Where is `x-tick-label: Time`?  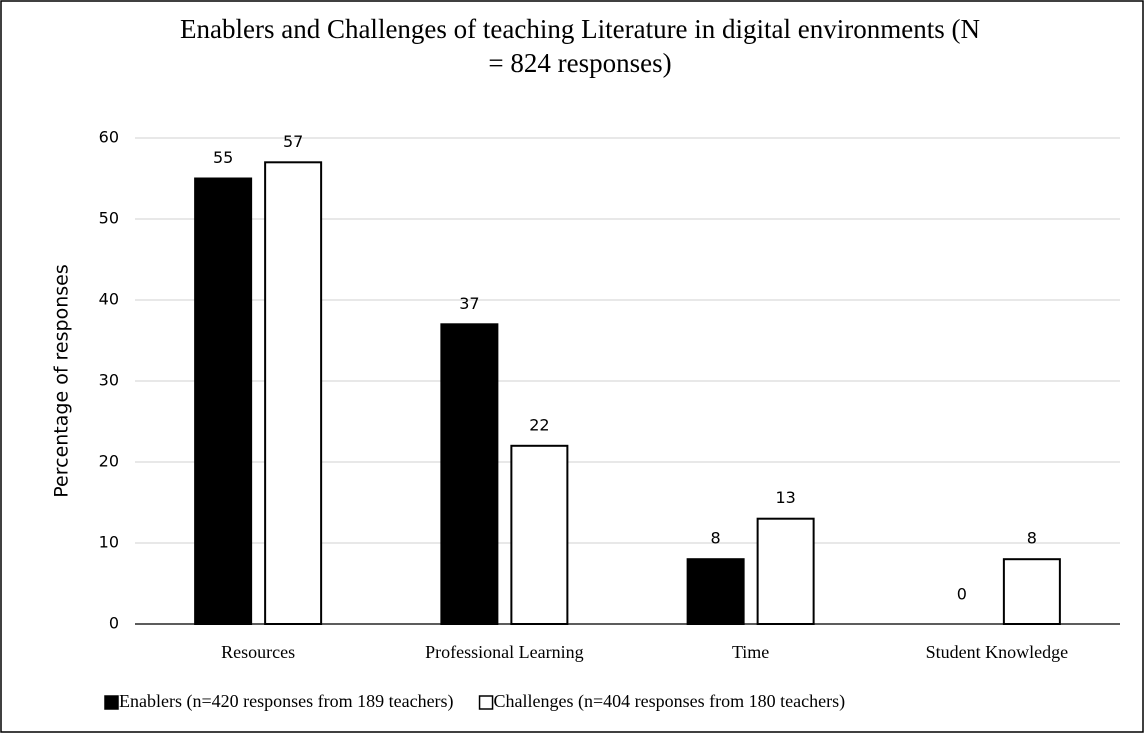
x-tick-label: Time is located at coordinates (750, 652).